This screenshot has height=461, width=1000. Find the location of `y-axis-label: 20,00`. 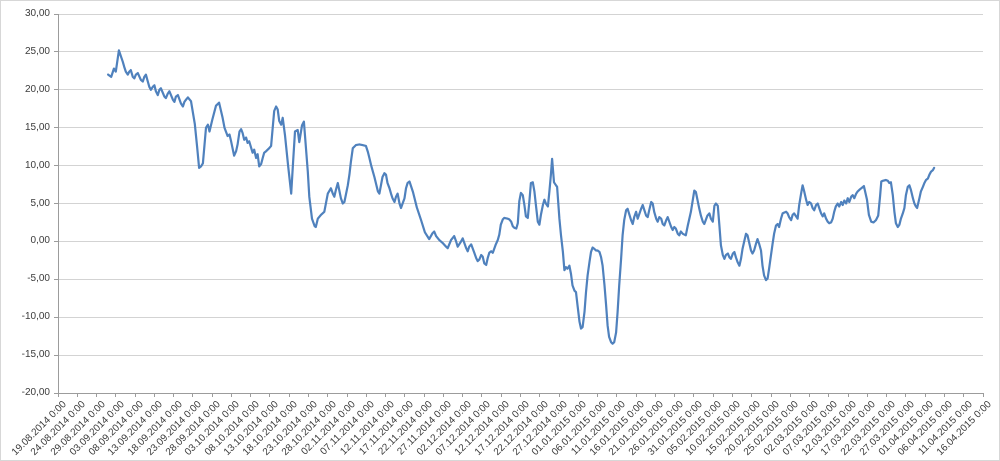

y-axis-label: 20,00 is located at coordinates (37, 89).